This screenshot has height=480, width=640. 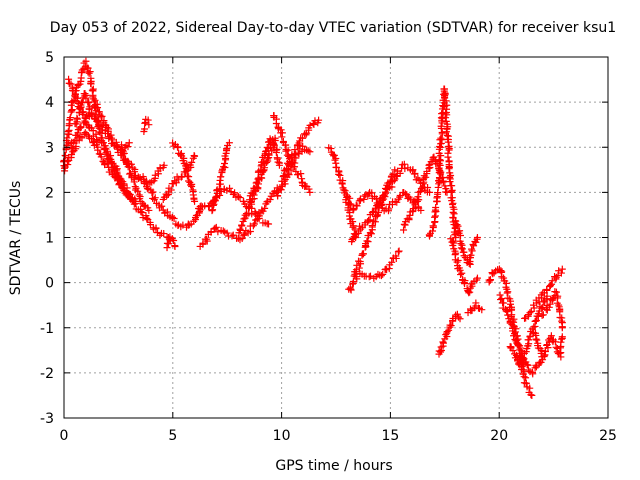 What do you see at coordinates (49, 239) in the screenshot?
I see `y-tick-label: 1` at bounding box center [49, 239].